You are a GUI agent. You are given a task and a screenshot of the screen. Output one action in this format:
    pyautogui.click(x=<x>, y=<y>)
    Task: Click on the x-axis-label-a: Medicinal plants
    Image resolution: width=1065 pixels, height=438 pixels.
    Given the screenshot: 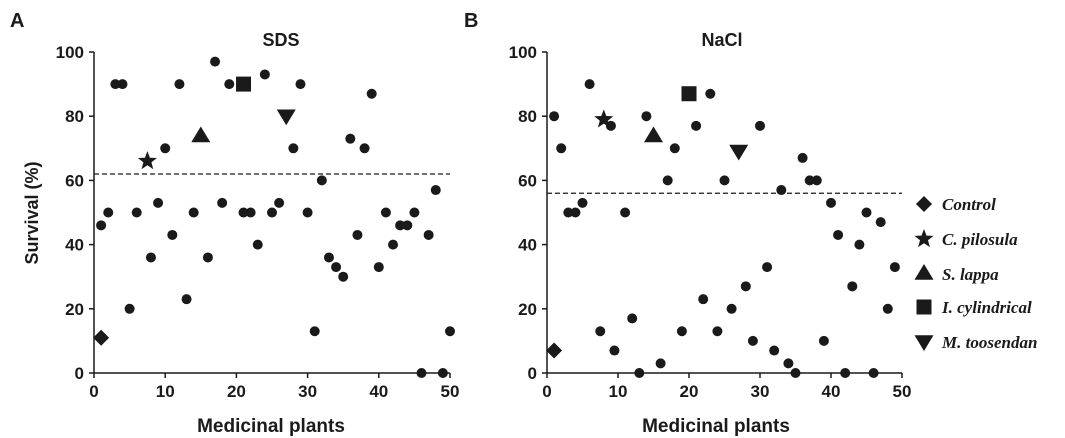 What is the action you would take?
    pyautogui.click(x=271, y=426)
    